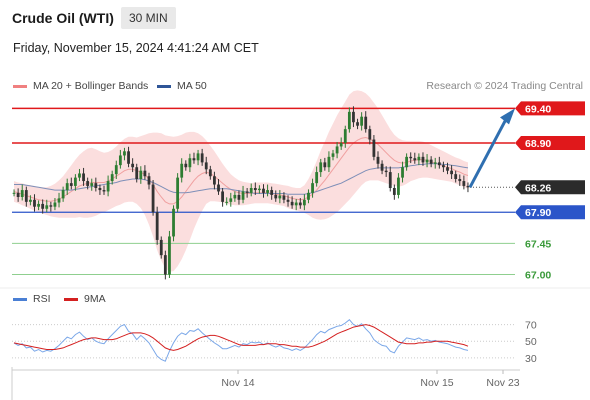 The height and width of the screenshot is (400, 590). Describe the element at coordinates (164, 86) in the screenshot. I see `ma50-swatch` at that location.